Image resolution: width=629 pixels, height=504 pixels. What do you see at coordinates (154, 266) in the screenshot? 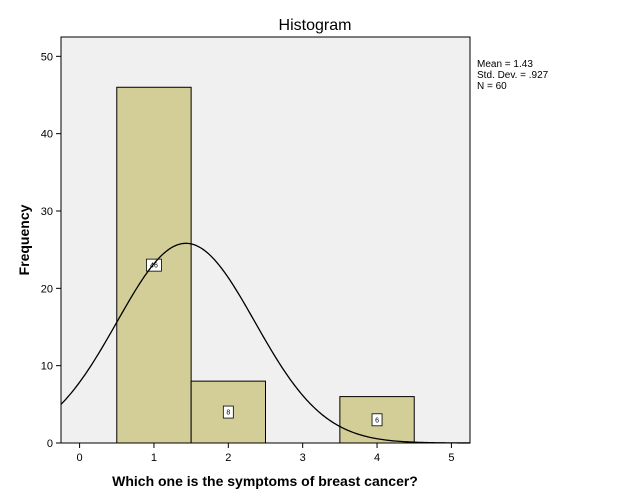
I see `bar-value-label: 46` at bounding box center [154, 266].